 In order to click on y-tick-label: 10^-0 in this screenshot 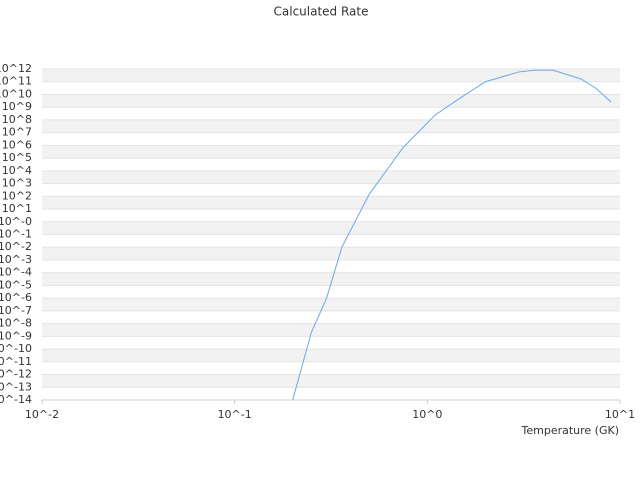, I will do `click(16, 221)`.